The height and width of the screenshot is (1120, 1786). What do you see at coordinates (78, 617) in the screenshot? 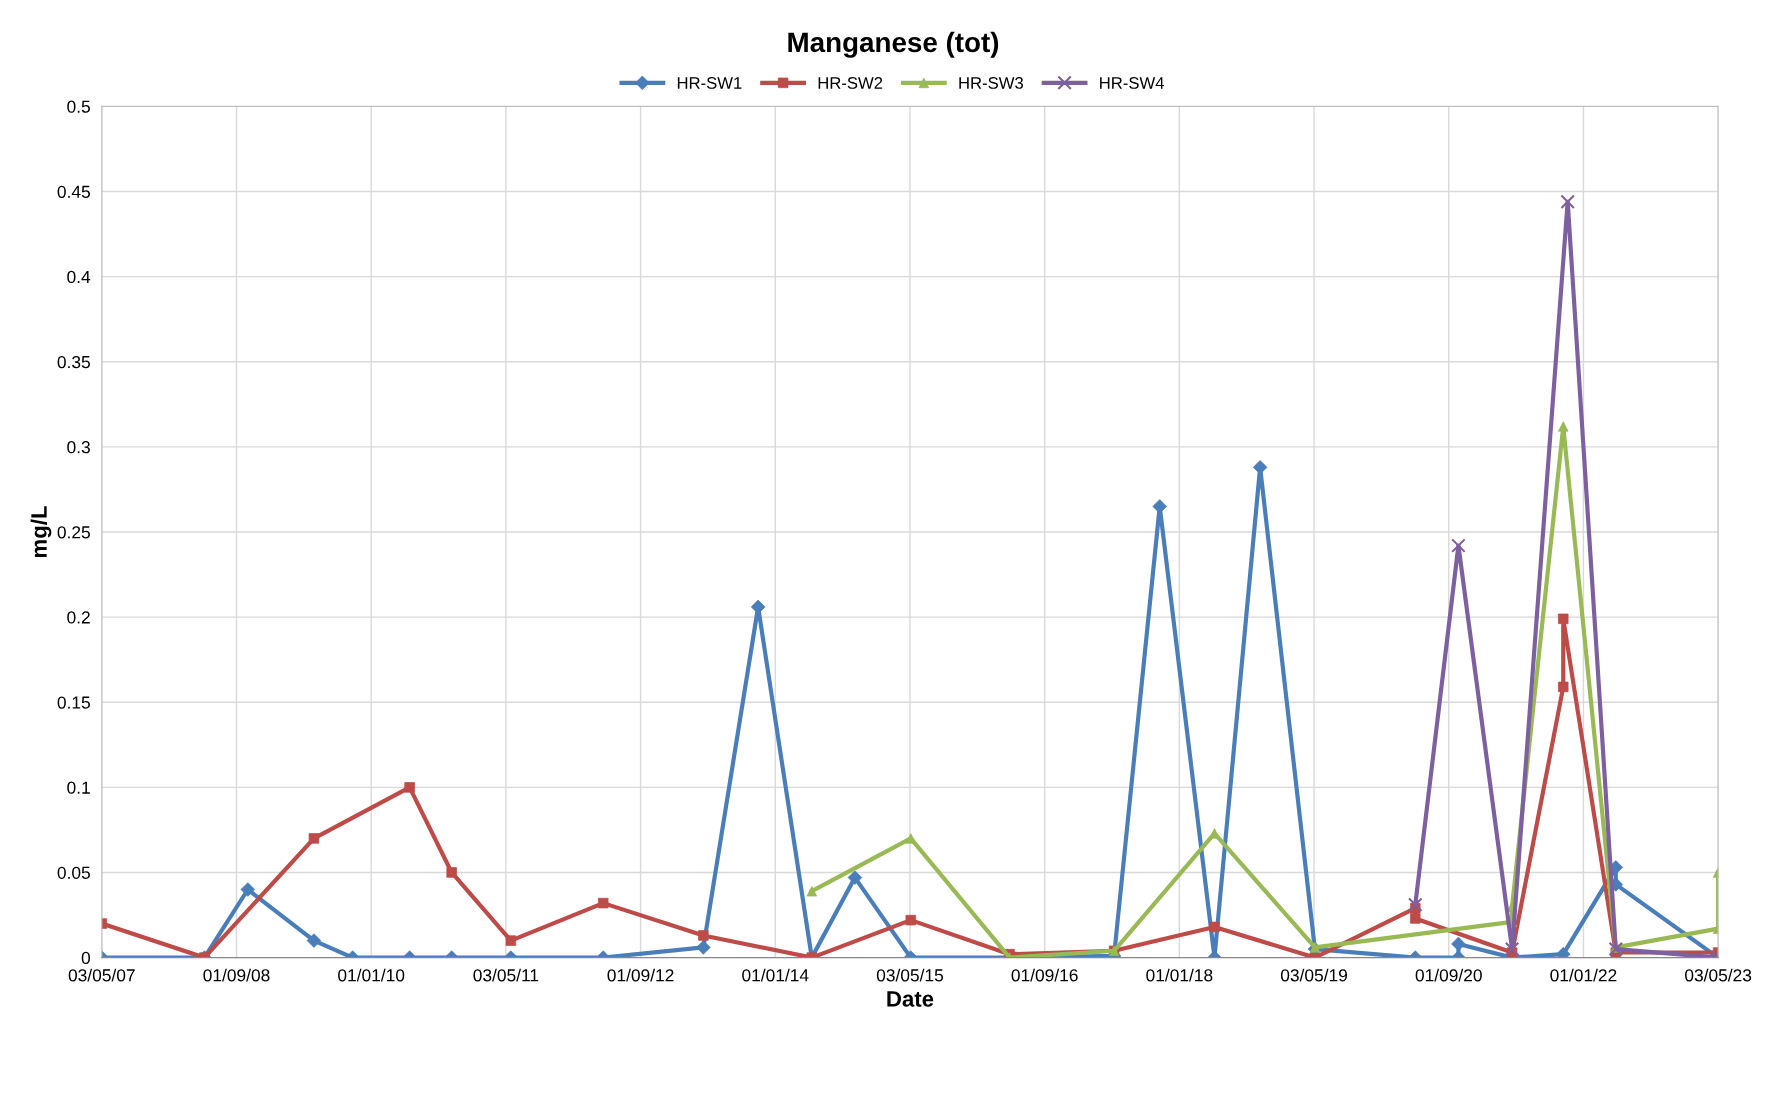
I see `y-tick-label: 0.2` at bounding box center [78, 617].